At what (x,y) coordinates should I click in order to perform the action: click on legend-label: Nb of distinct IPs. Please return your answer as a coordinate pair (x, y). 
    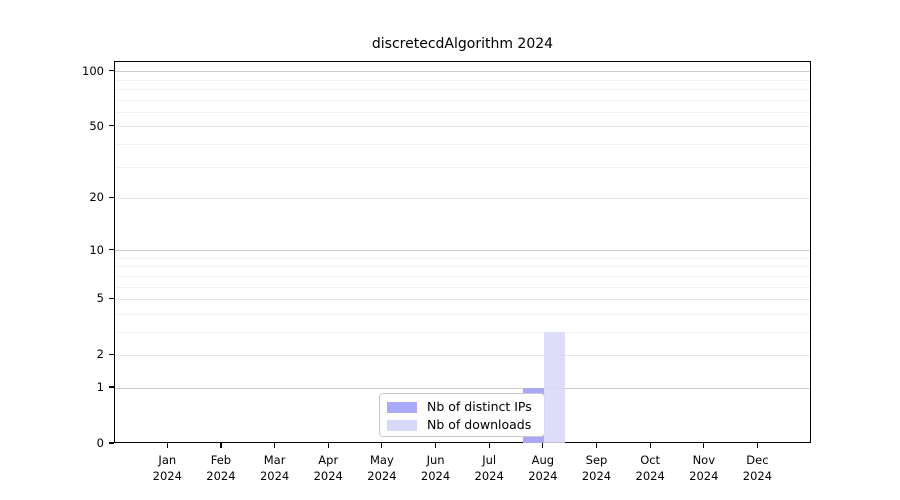
    Looking at the image, I should click on (479, 406).